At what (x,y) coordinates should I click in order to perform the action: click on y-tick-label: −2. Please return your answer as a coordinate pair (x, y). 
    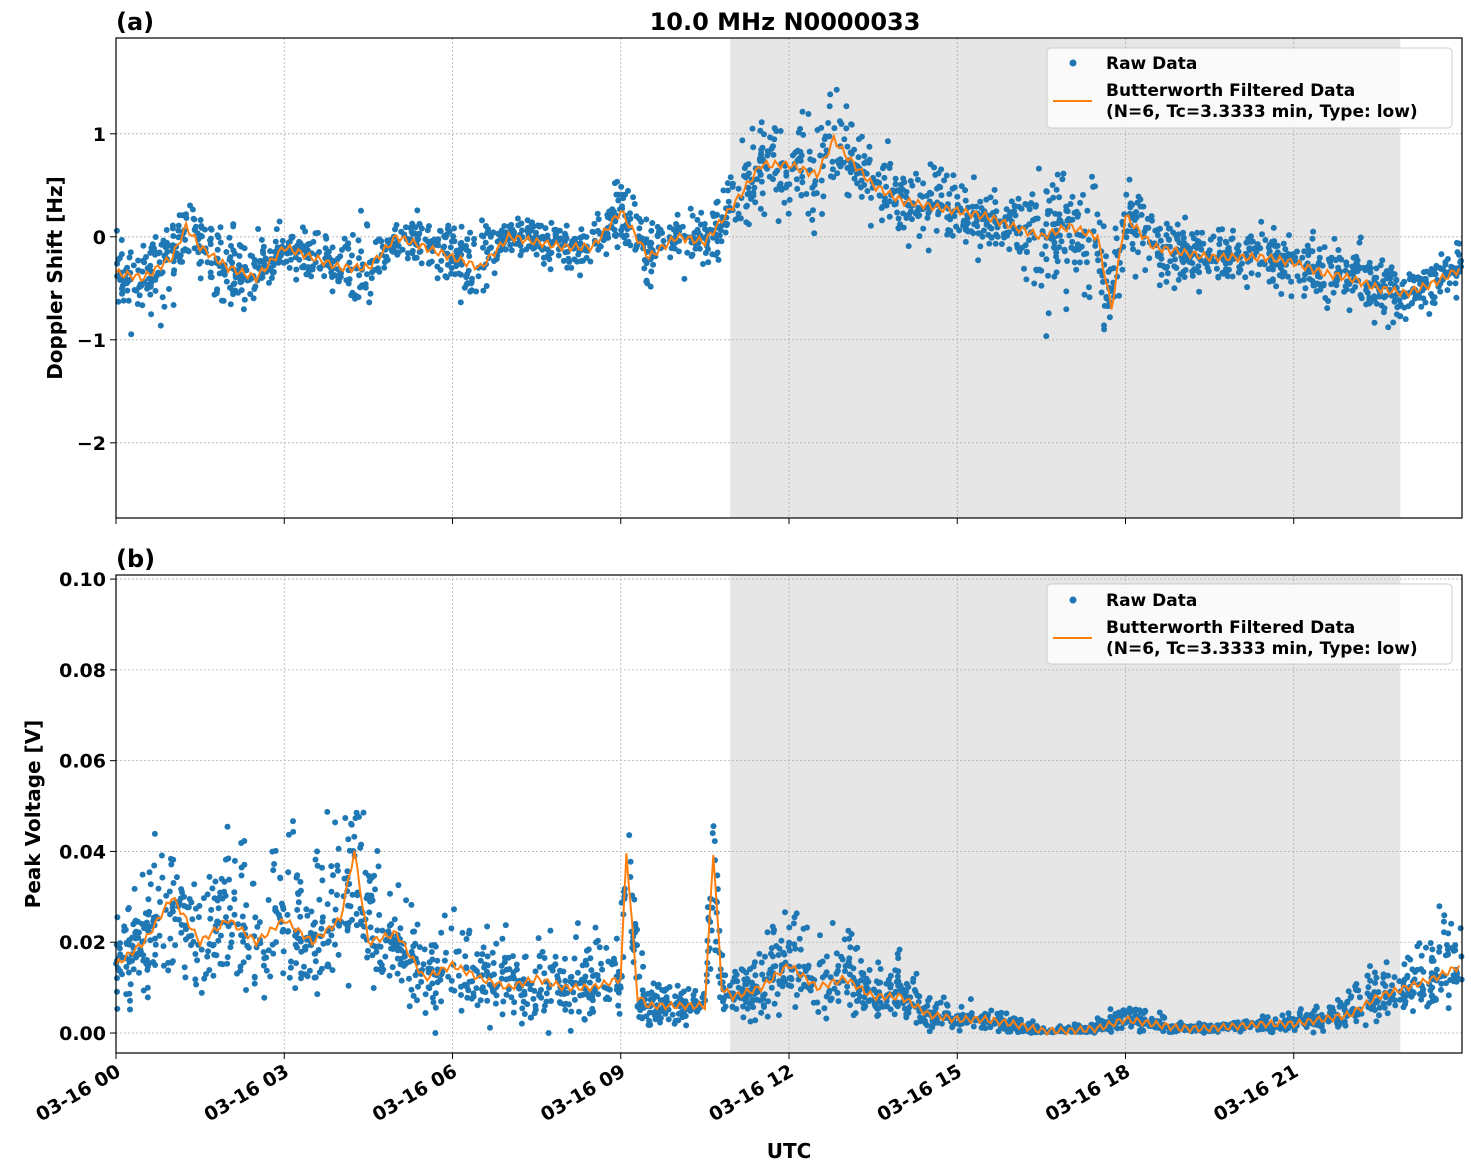
    Looking at the image, I should click on (91, 444).